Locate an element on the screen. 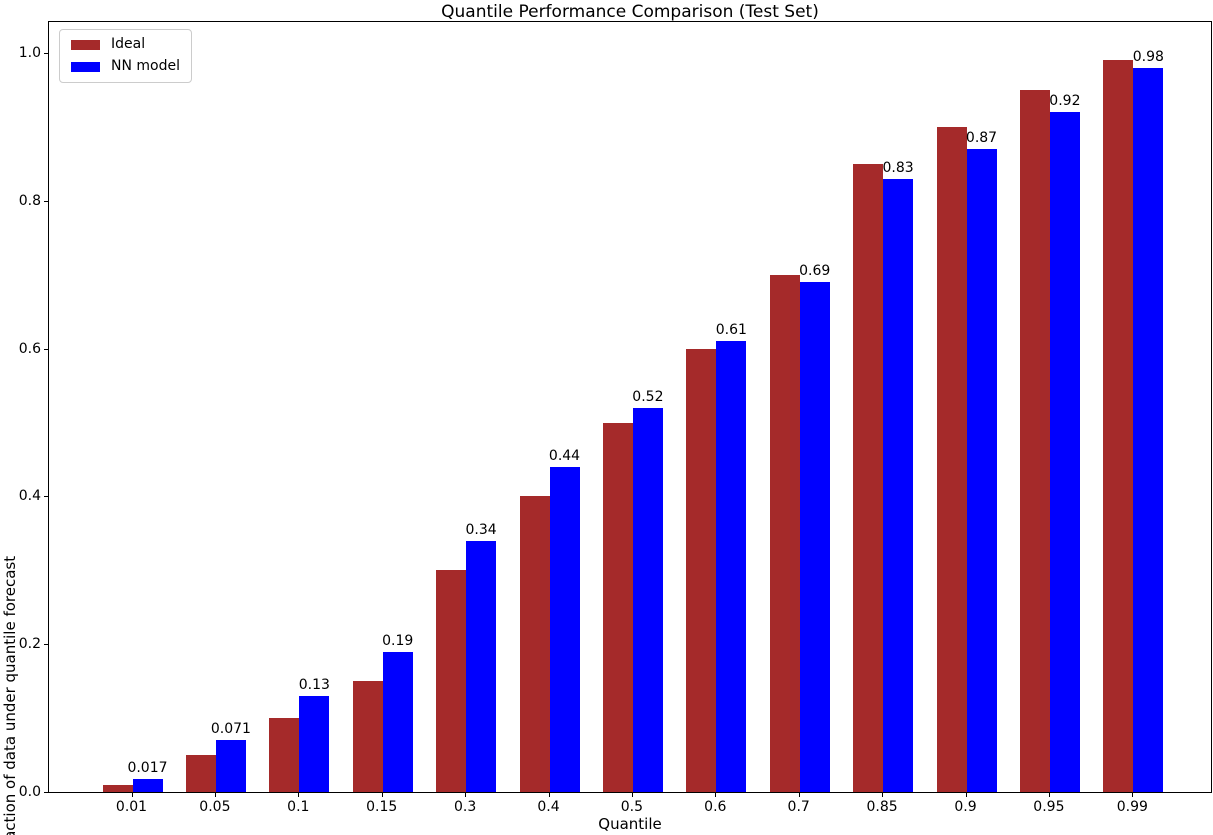 The image size is (1213, 835). bar-nn-model-0.1 is located at coordinates (314, 743).